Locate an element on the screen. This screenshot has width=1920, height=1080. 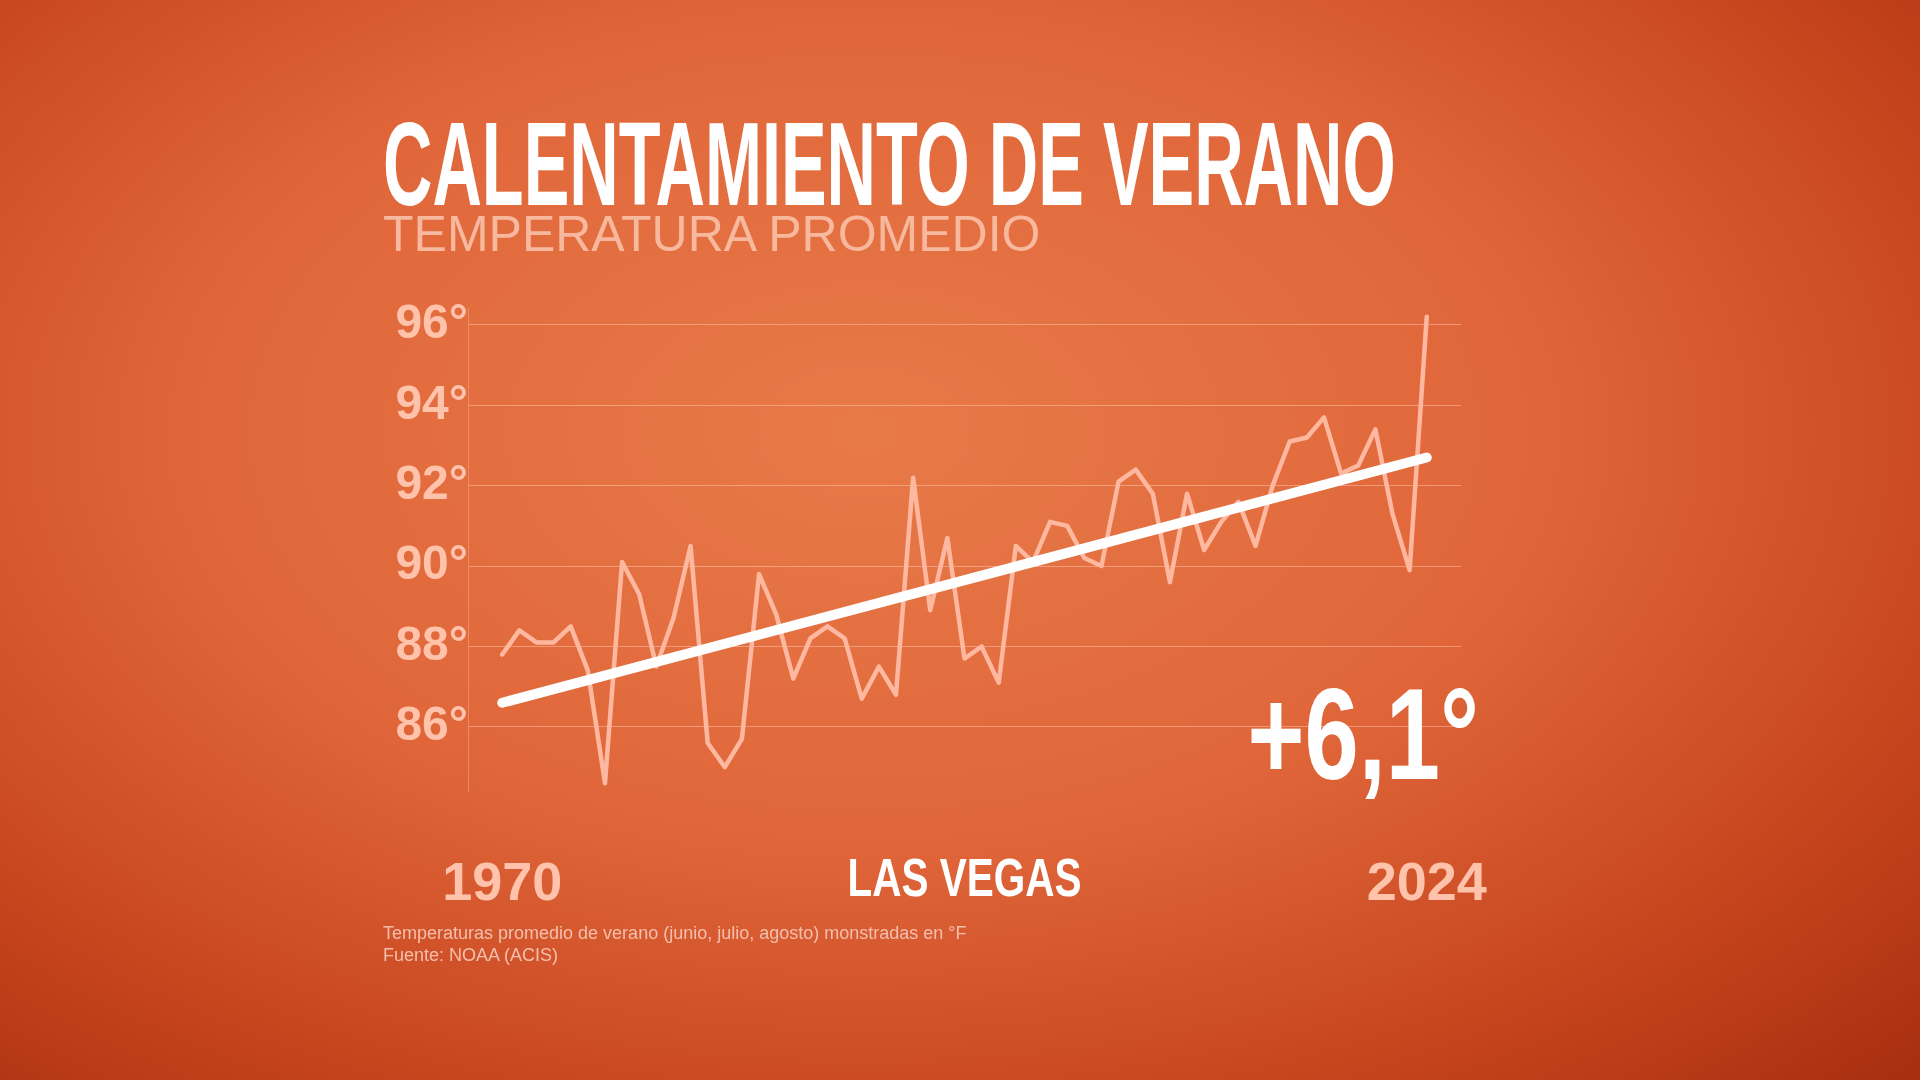
y-tick-label: 90° is located at coordinates (431, 563).